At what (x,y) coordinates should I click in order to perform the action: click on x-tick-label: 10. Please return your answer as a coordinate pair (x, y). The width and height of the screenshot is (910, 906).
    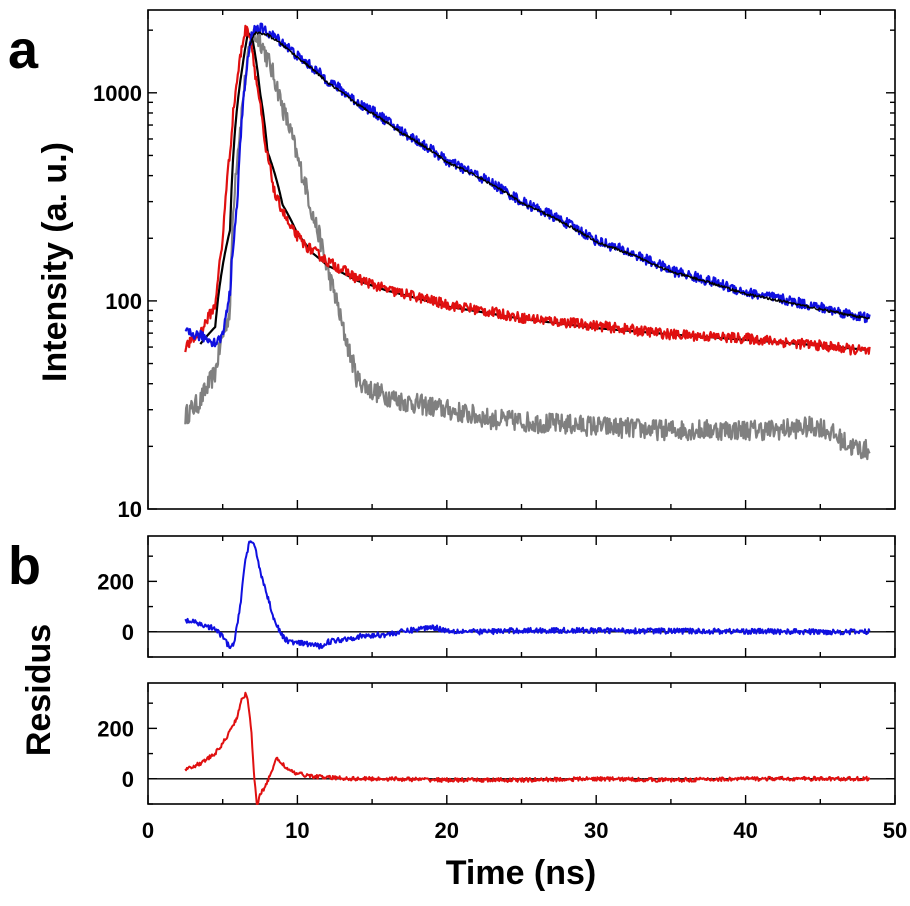
    Looking at the image, I should click on (297, 830).